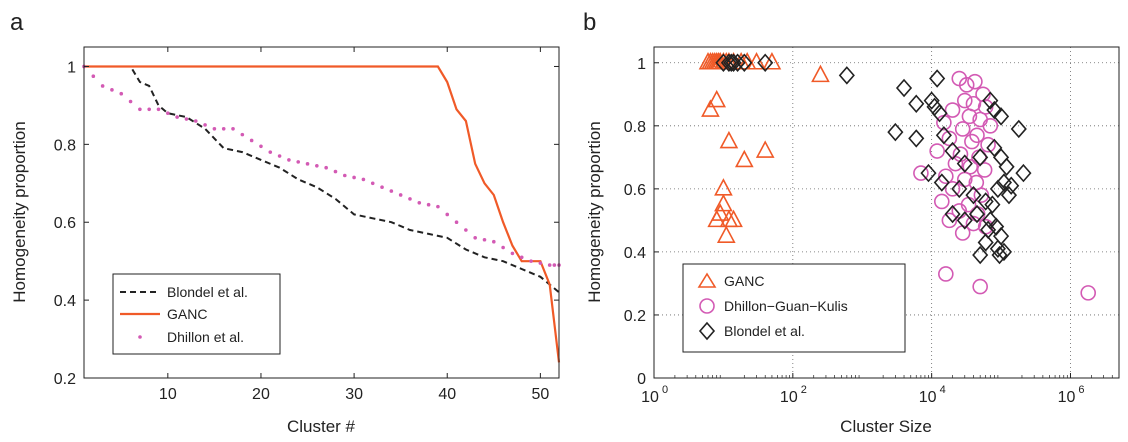 The image size is (1128, 442). Describe the element at coordinates (65, 301) in the screenshot. I see `panel-a-y-tick-label: 0.4` at that location.